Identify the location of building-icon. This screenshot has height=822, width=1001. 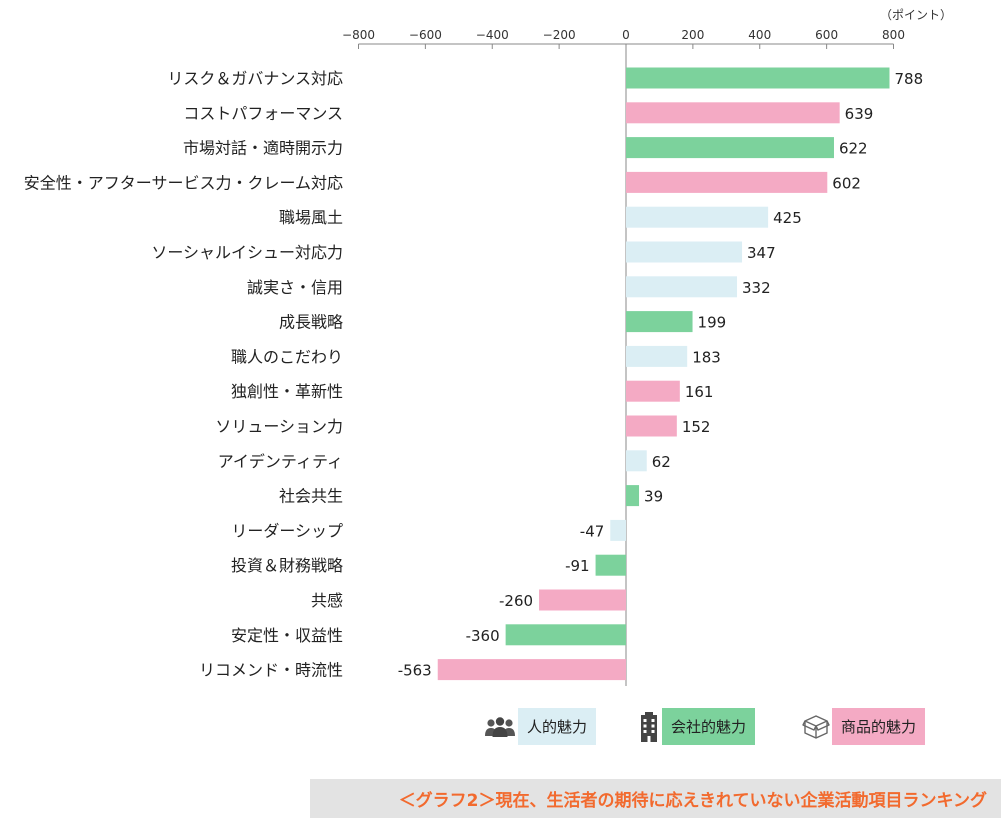
(649, 726).